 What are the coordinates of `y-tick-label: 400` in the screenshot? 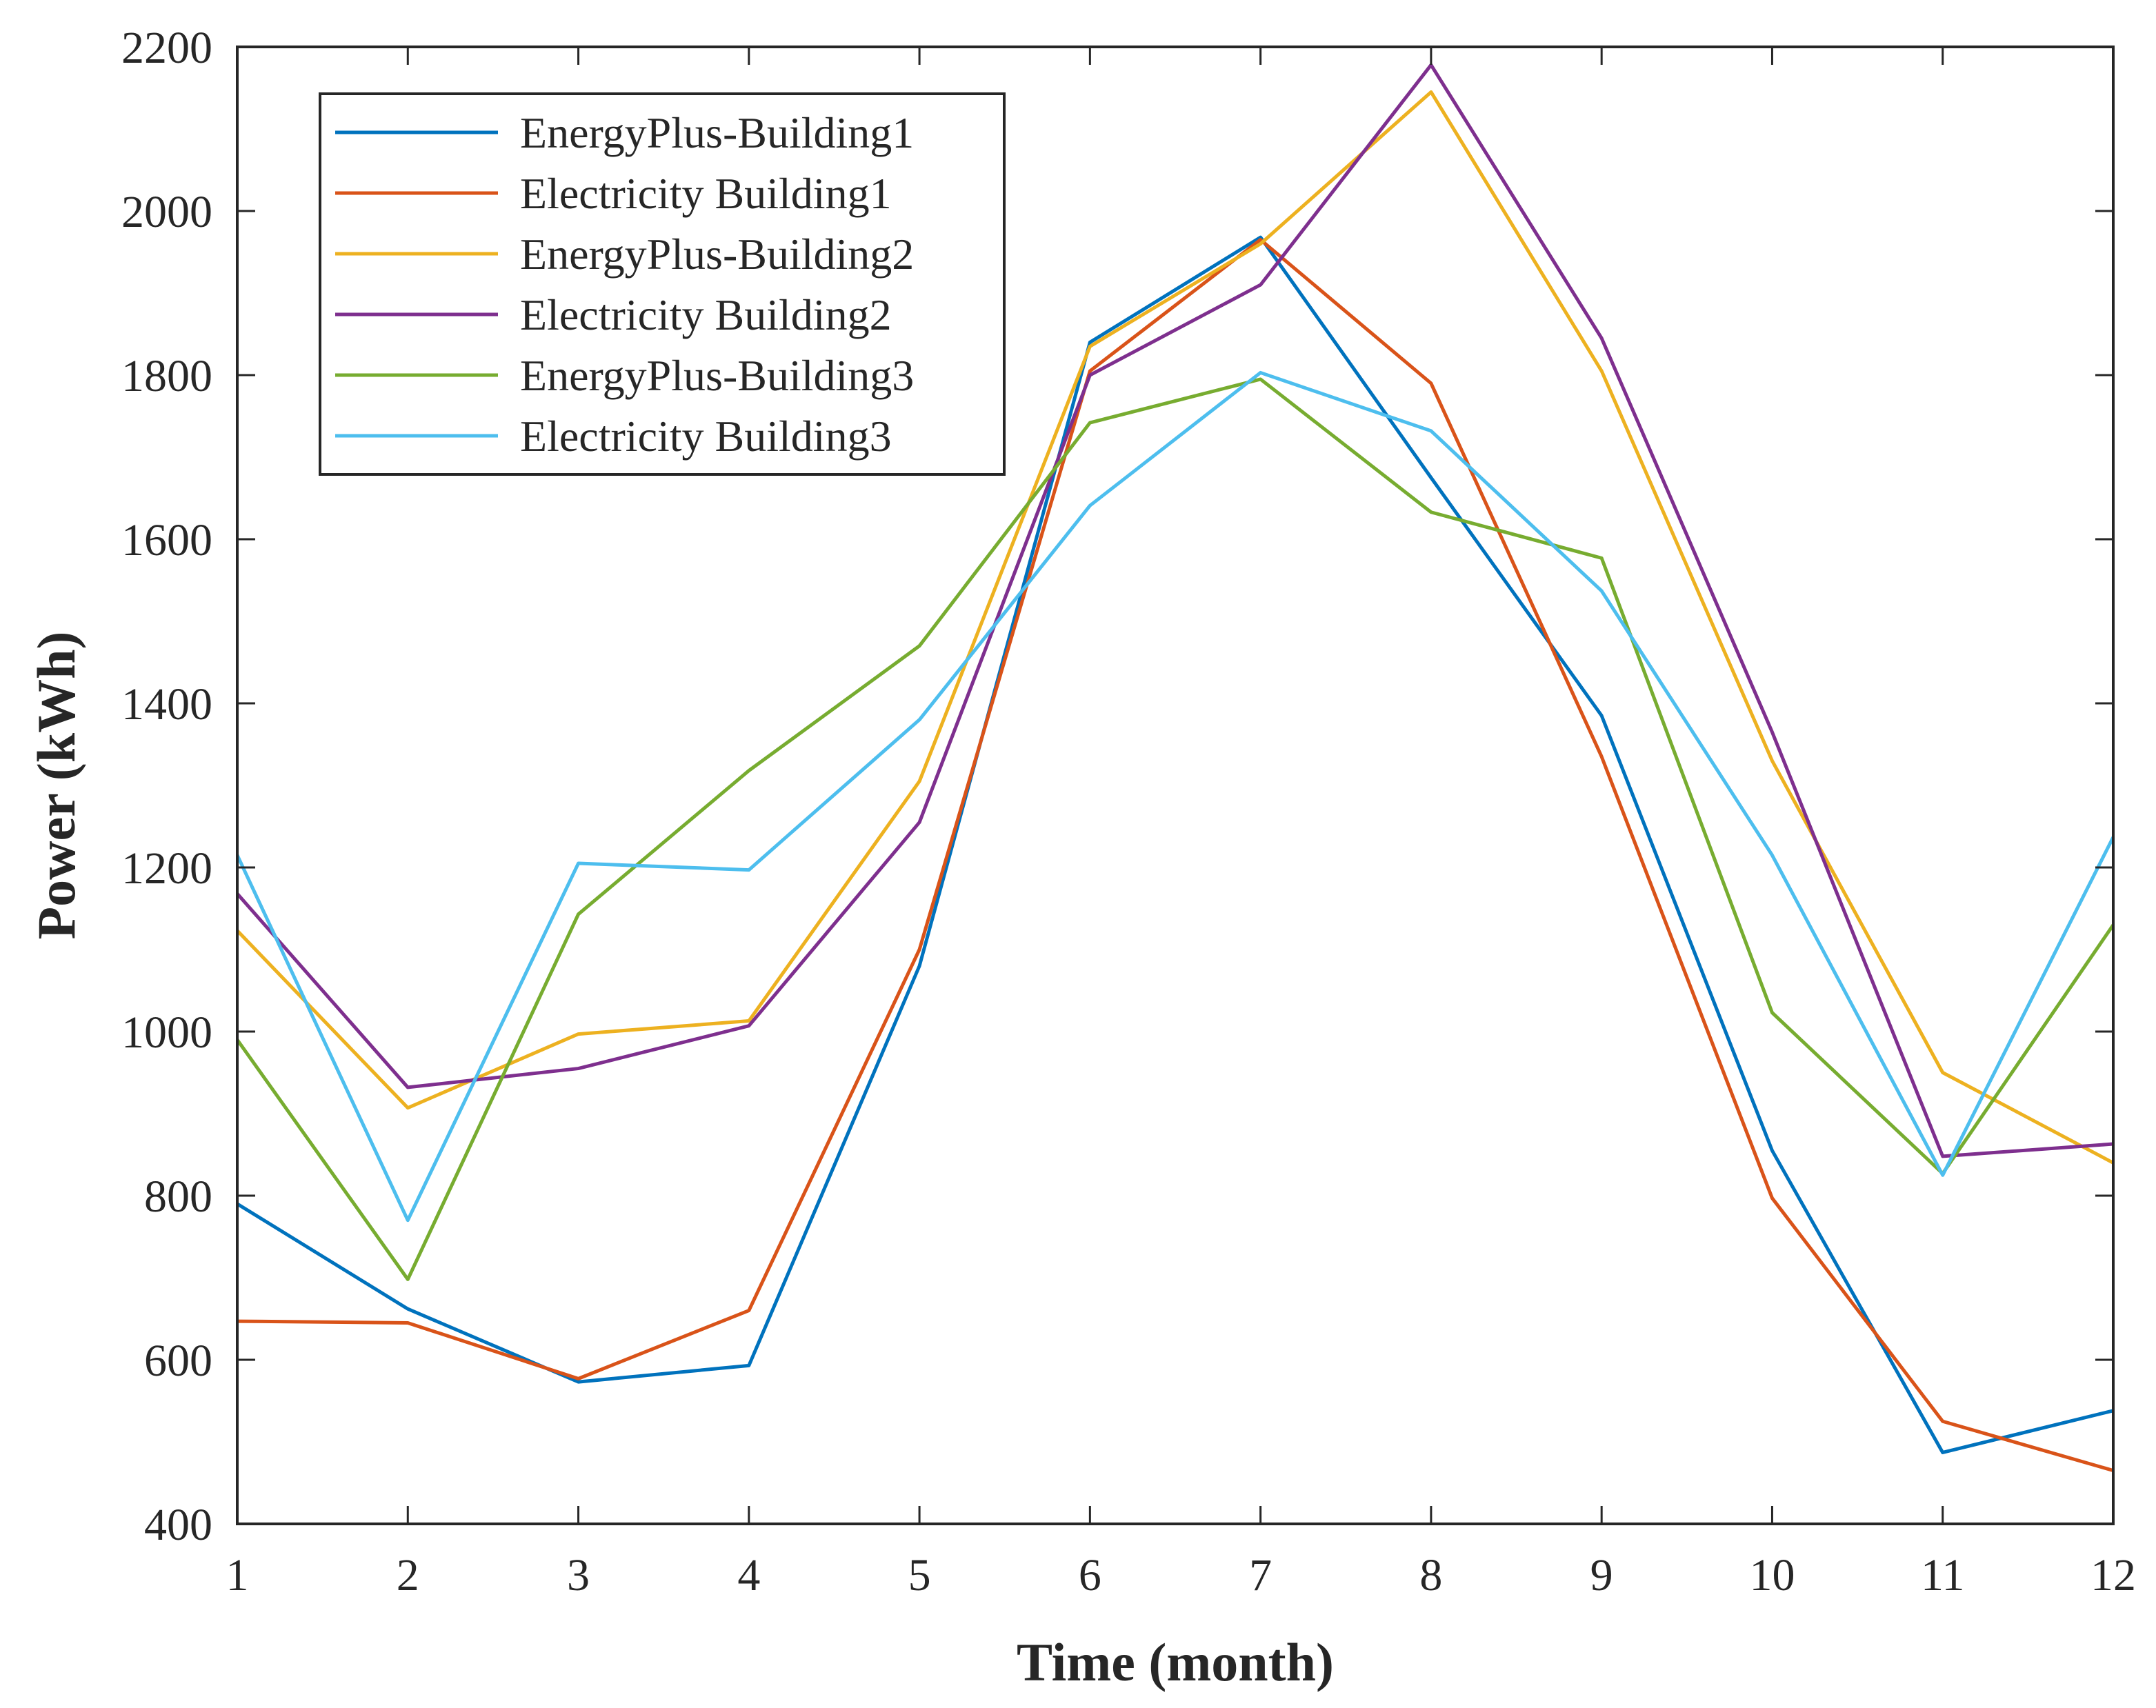 It's located at (178, 1525).